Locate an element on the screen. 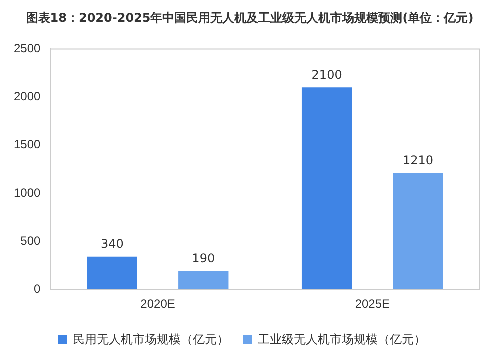 The width and height of the screenshot is (500, 362). y-tick-label: 500 is located at coordinates (31, 241).